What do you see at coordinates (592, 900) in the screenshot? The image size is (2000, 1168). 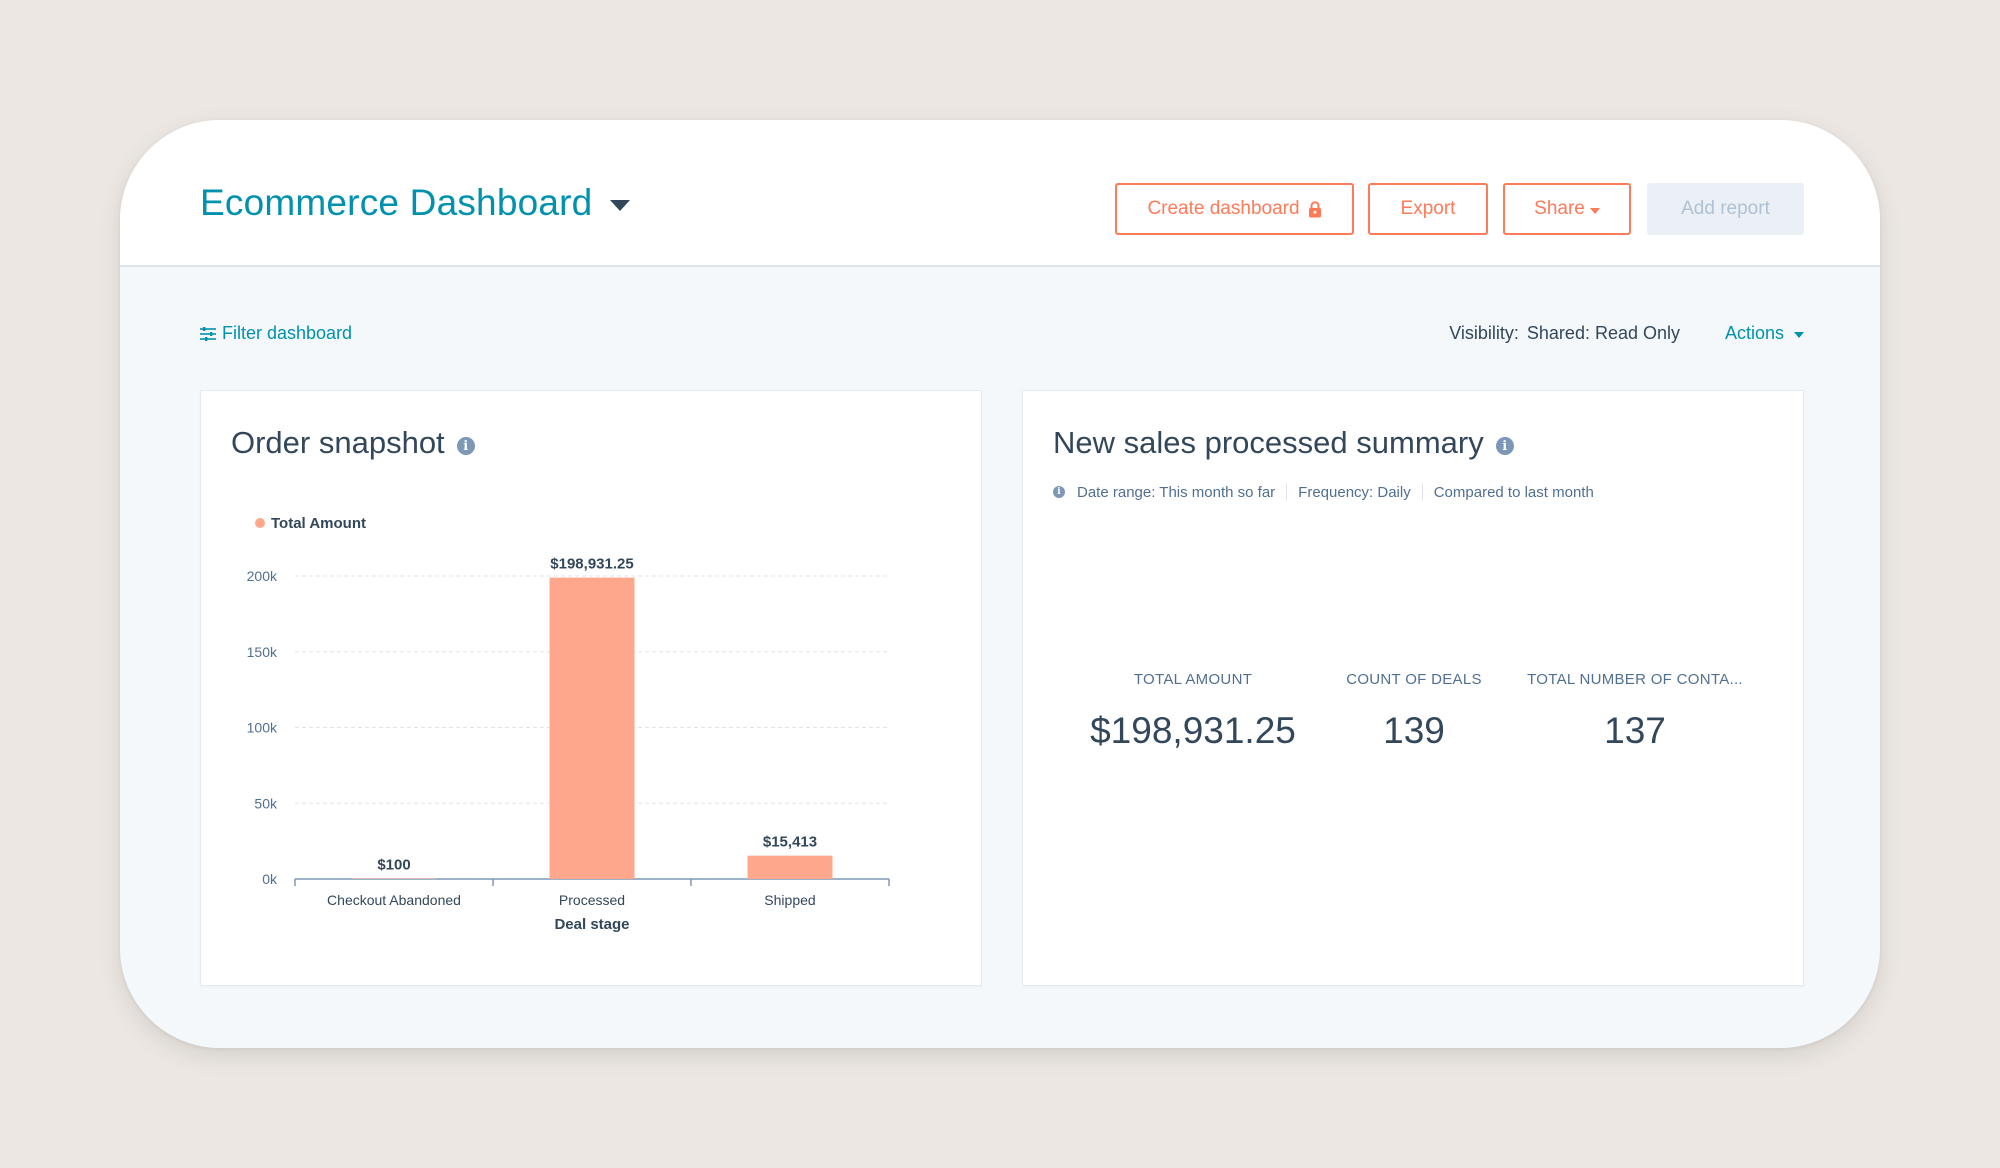 I see `x-tick-label: Processed` at bounding box center [592, 900].